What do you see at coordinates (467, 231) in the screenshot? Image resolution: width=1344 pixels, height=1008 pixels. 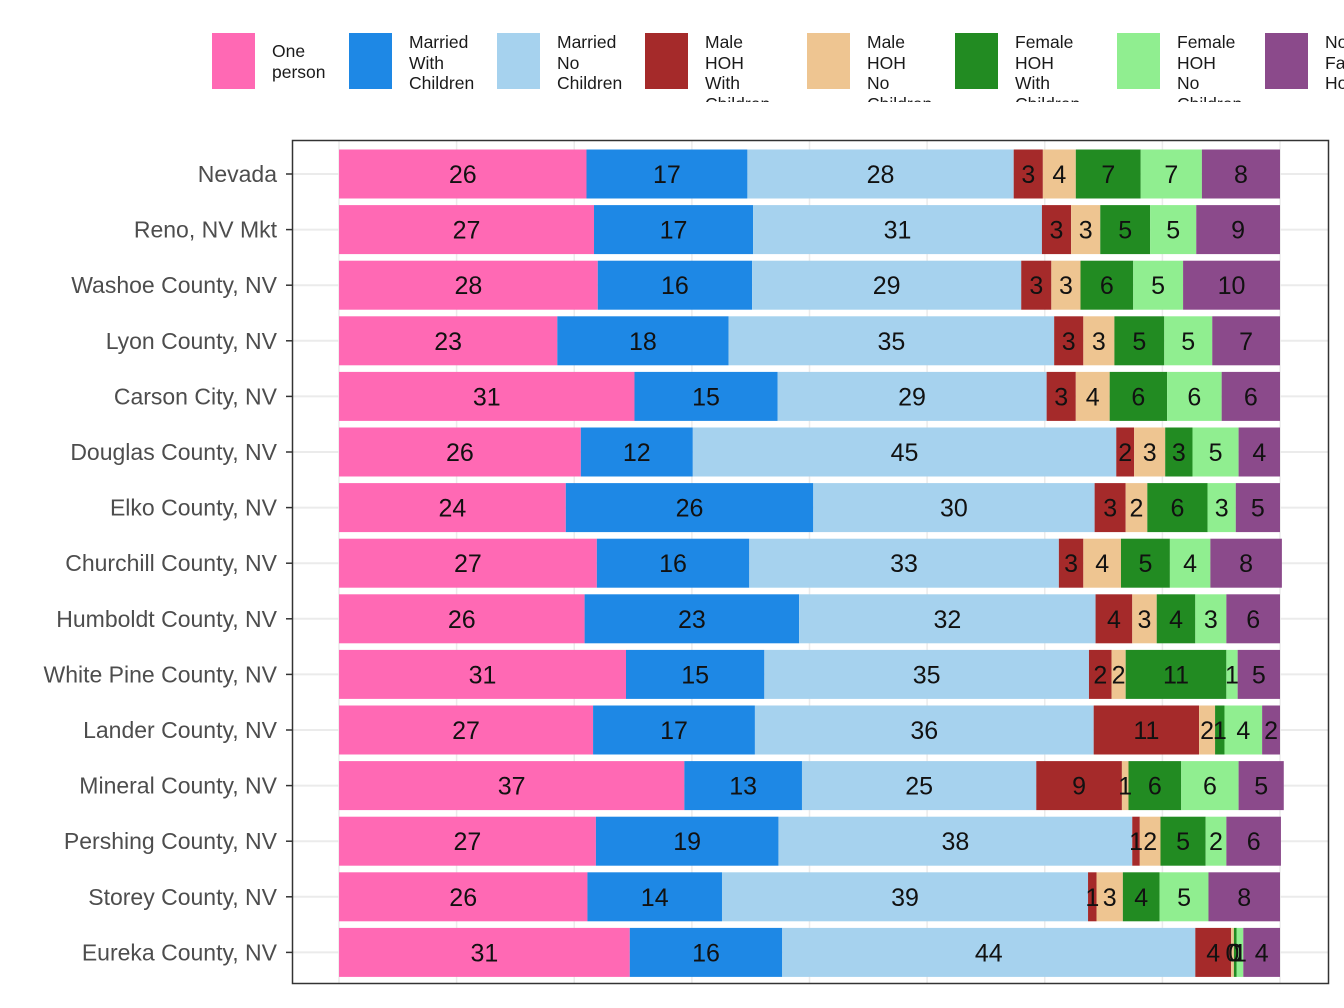 I see `data-label: 27` at bounding box center [467, 231].